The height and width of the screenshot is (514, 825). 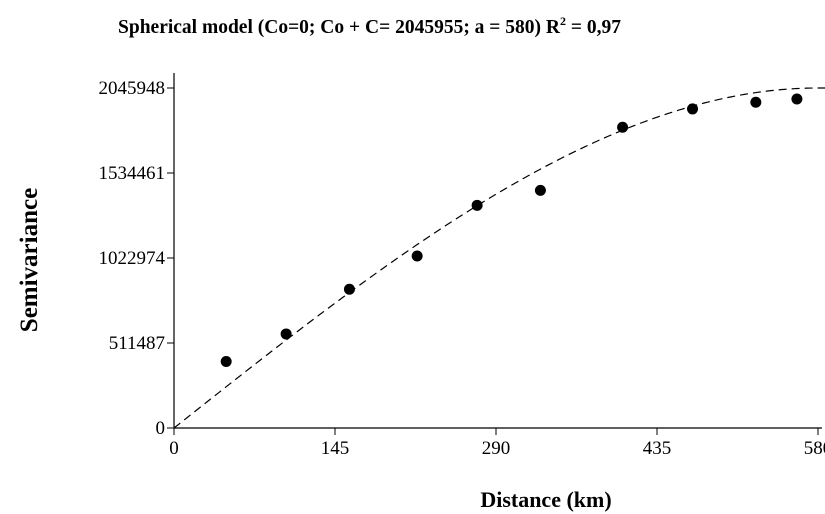 I want to click on x-tick-label: 580, so click(x=814, y=448).